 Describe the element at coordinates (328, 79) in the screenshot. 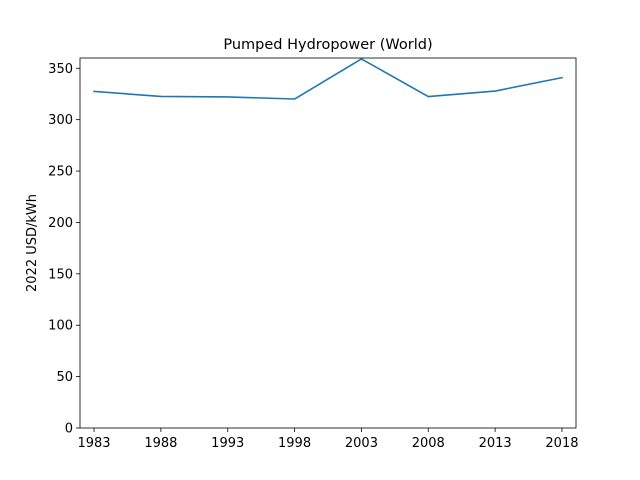

I see `series-line` at that location.